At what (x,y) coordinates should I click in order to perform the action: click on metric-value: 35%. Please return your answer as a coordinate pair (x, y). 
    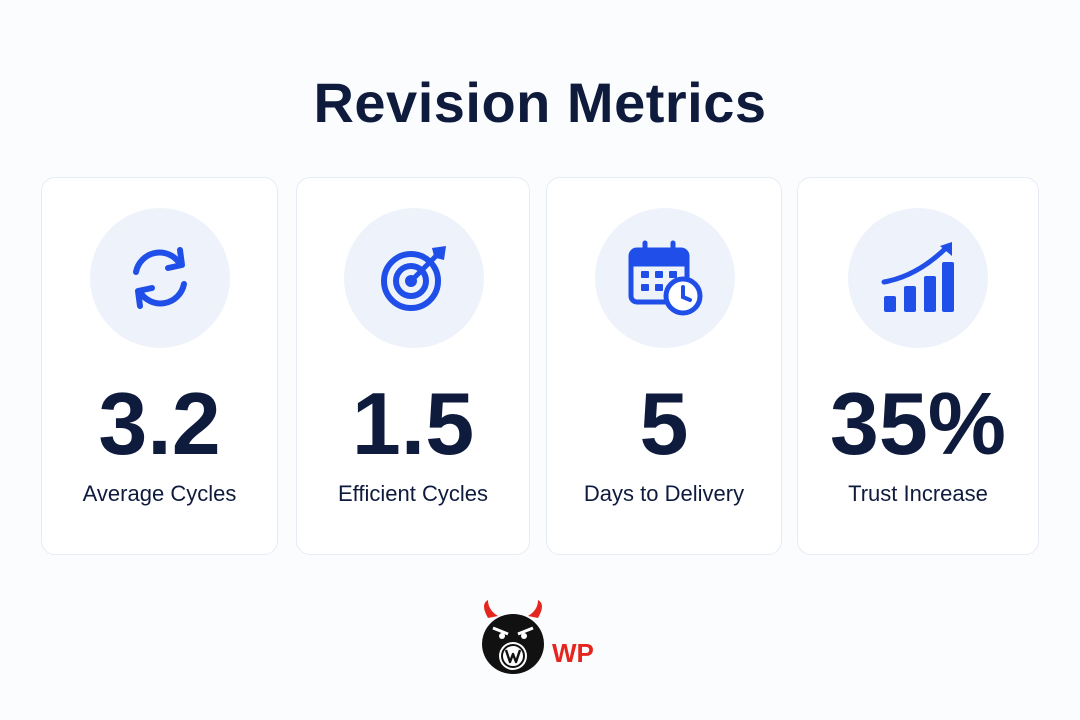
    Looking at the image, I should click on (918, 423).